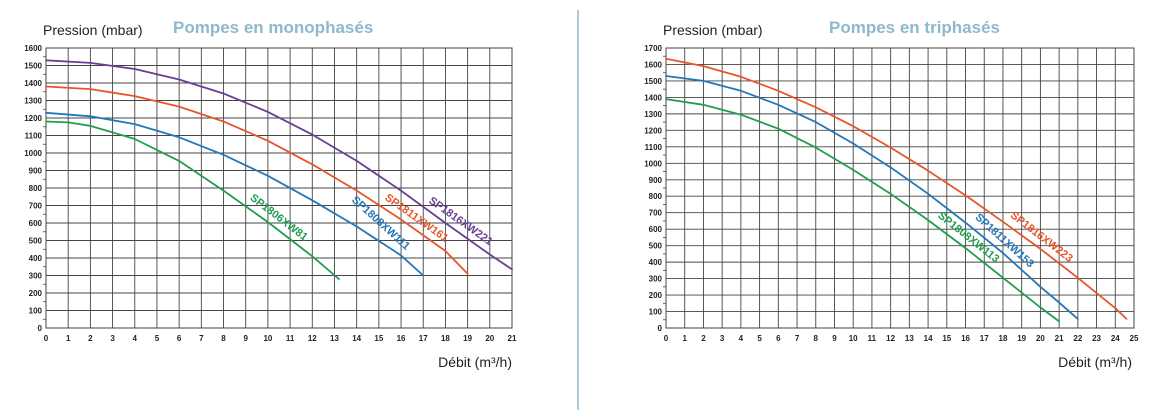  I want to click on x-tick-label: 23, so click(1096, 338).